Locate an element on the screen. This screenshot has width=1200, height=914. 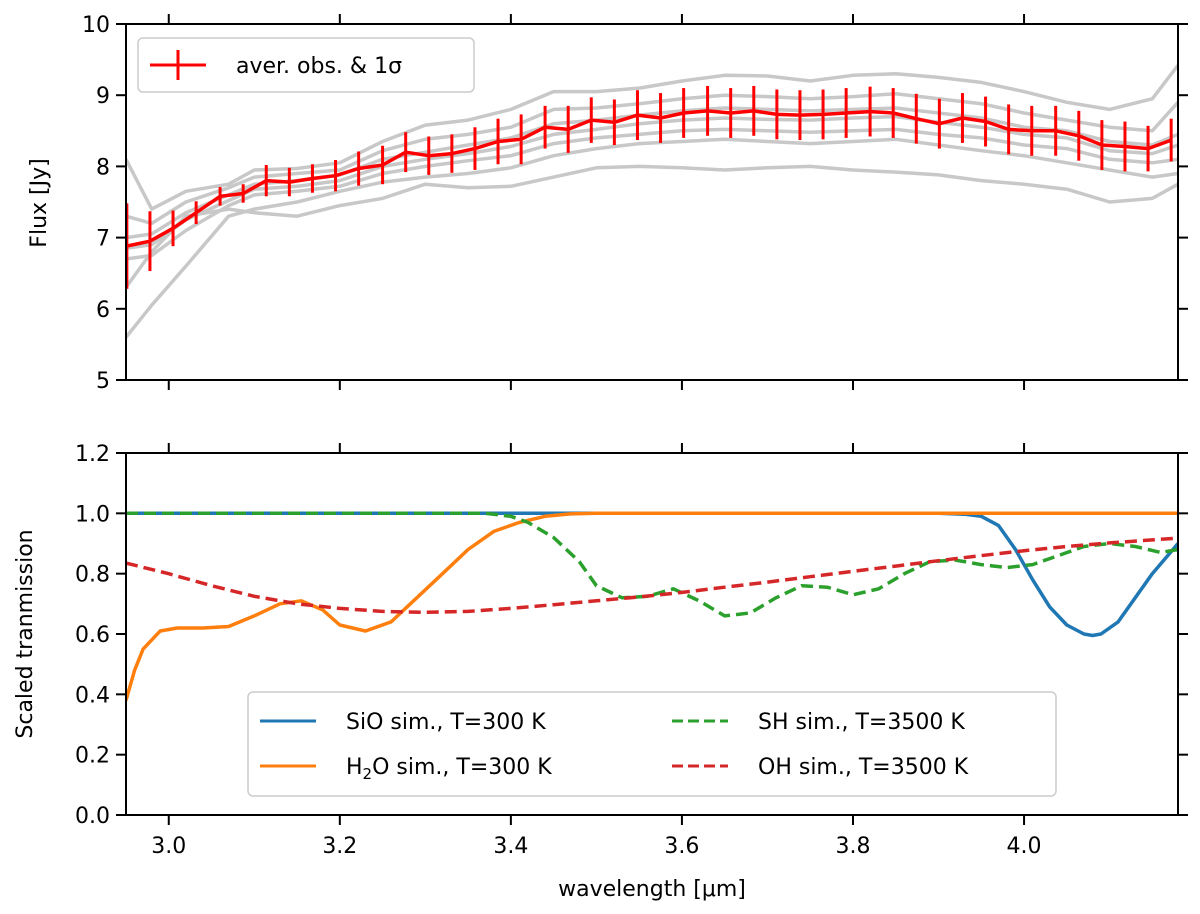
legend-label-h2o: H2O sim., T=300 K is located at coordinates (449, 769).